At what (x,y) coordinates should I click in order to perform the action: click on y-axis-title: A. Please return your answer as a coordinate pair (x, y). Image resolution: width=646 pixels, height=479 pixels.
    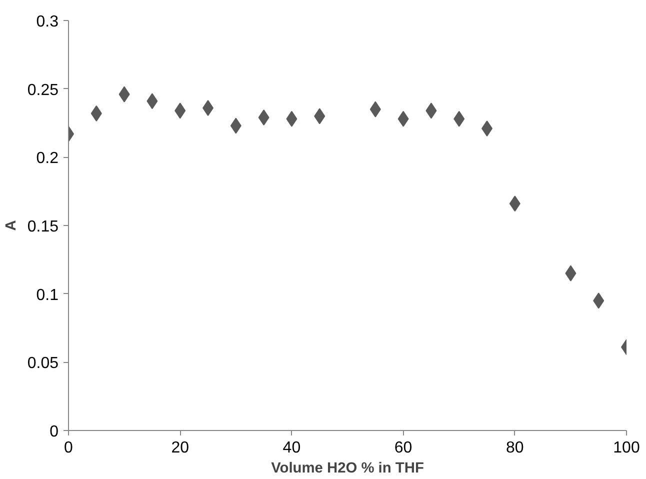
    Looking at the image, I should click on (11, 225).